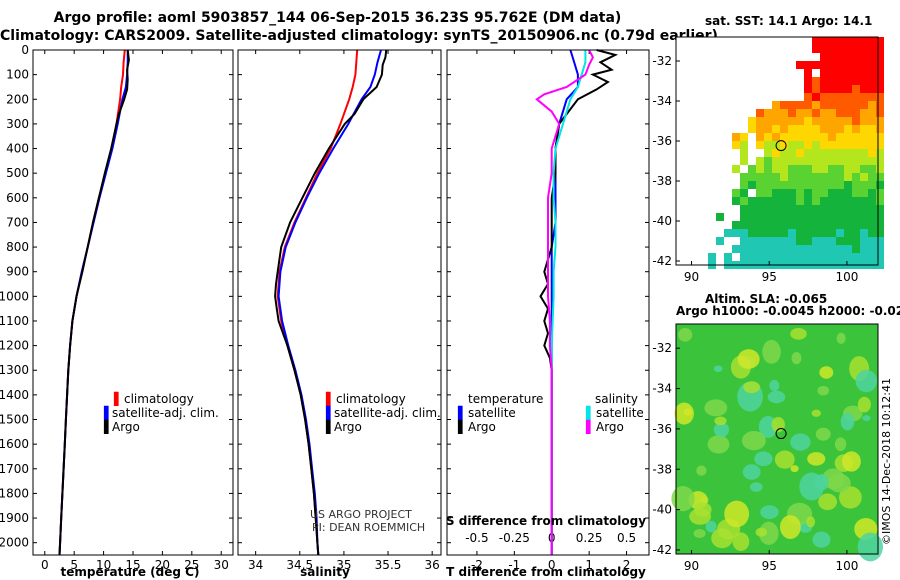  Describe the element at coordinates (17, 124) in the screenshot. I see `ytick-label: 300` at that location.